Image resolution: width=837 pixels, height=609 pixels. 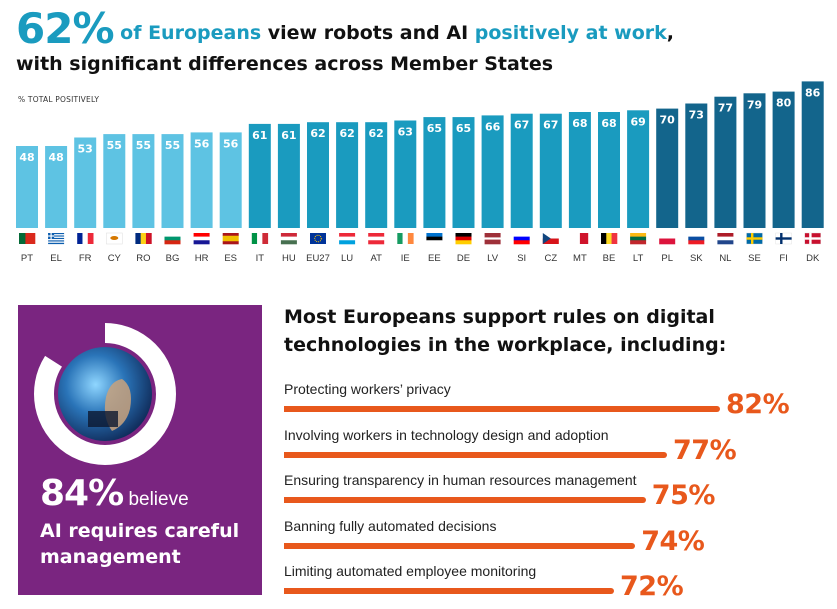 I want to click on flag-lv-icon, so click(x=492, y=239).